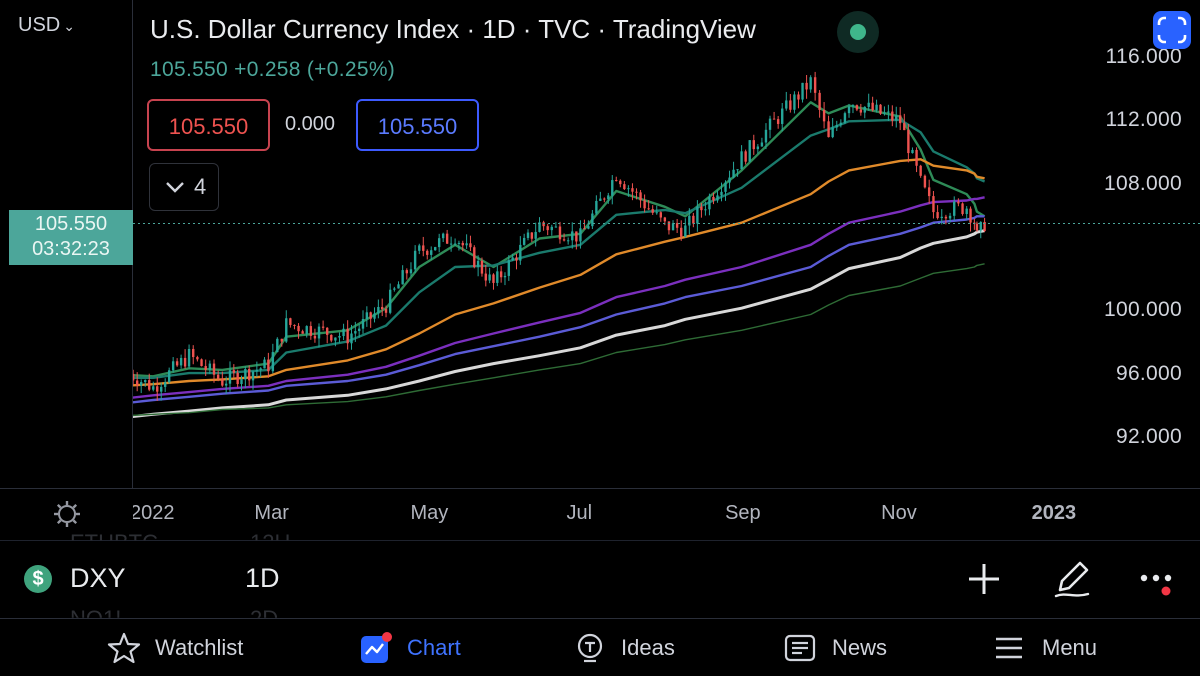 Image resolution: width=1200 pixels, height=676 pixels. What do you see at coordinates (208, 125) in the screenshot?
I see `sell-button: 105.550` at bounding box center [208, 125].